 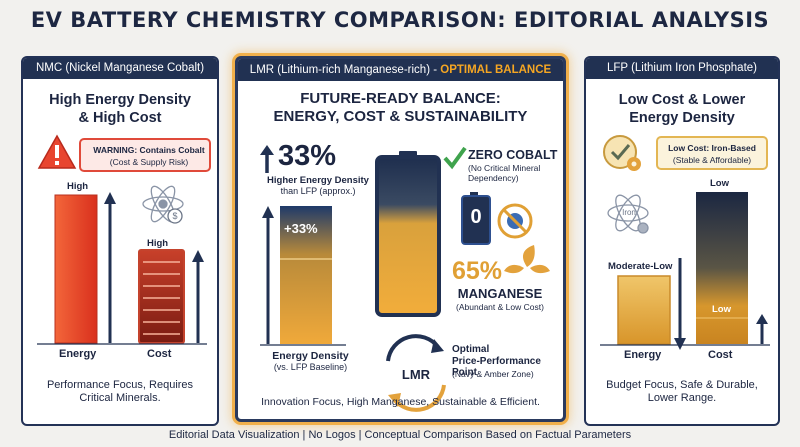 What do you see at coordinates (120, 68) in the screenshot?
I see `nmc-header: NMC (Nickel Manganese Cobalt)` at bounding box center [120, 68].